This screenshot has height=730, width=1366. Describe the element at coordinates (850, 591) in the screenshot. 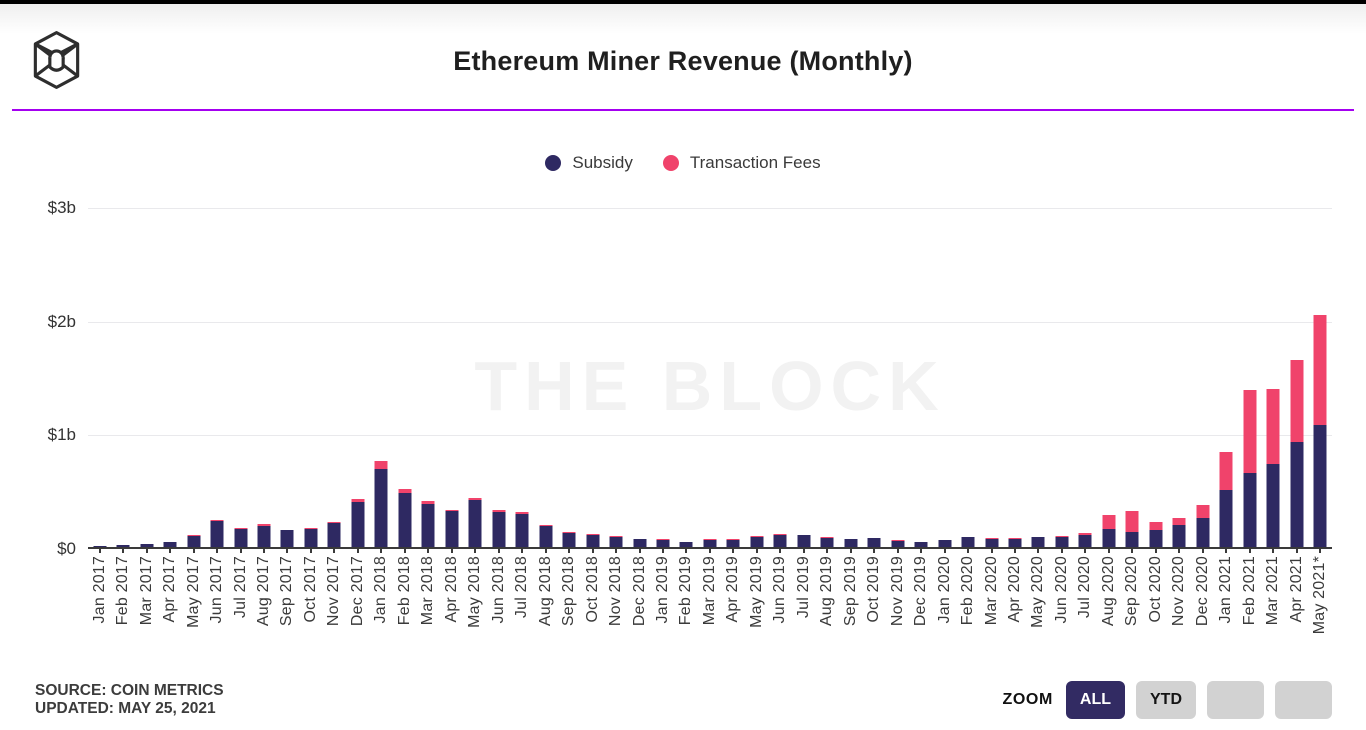

I see `x-label: Sep 2019` at that location.